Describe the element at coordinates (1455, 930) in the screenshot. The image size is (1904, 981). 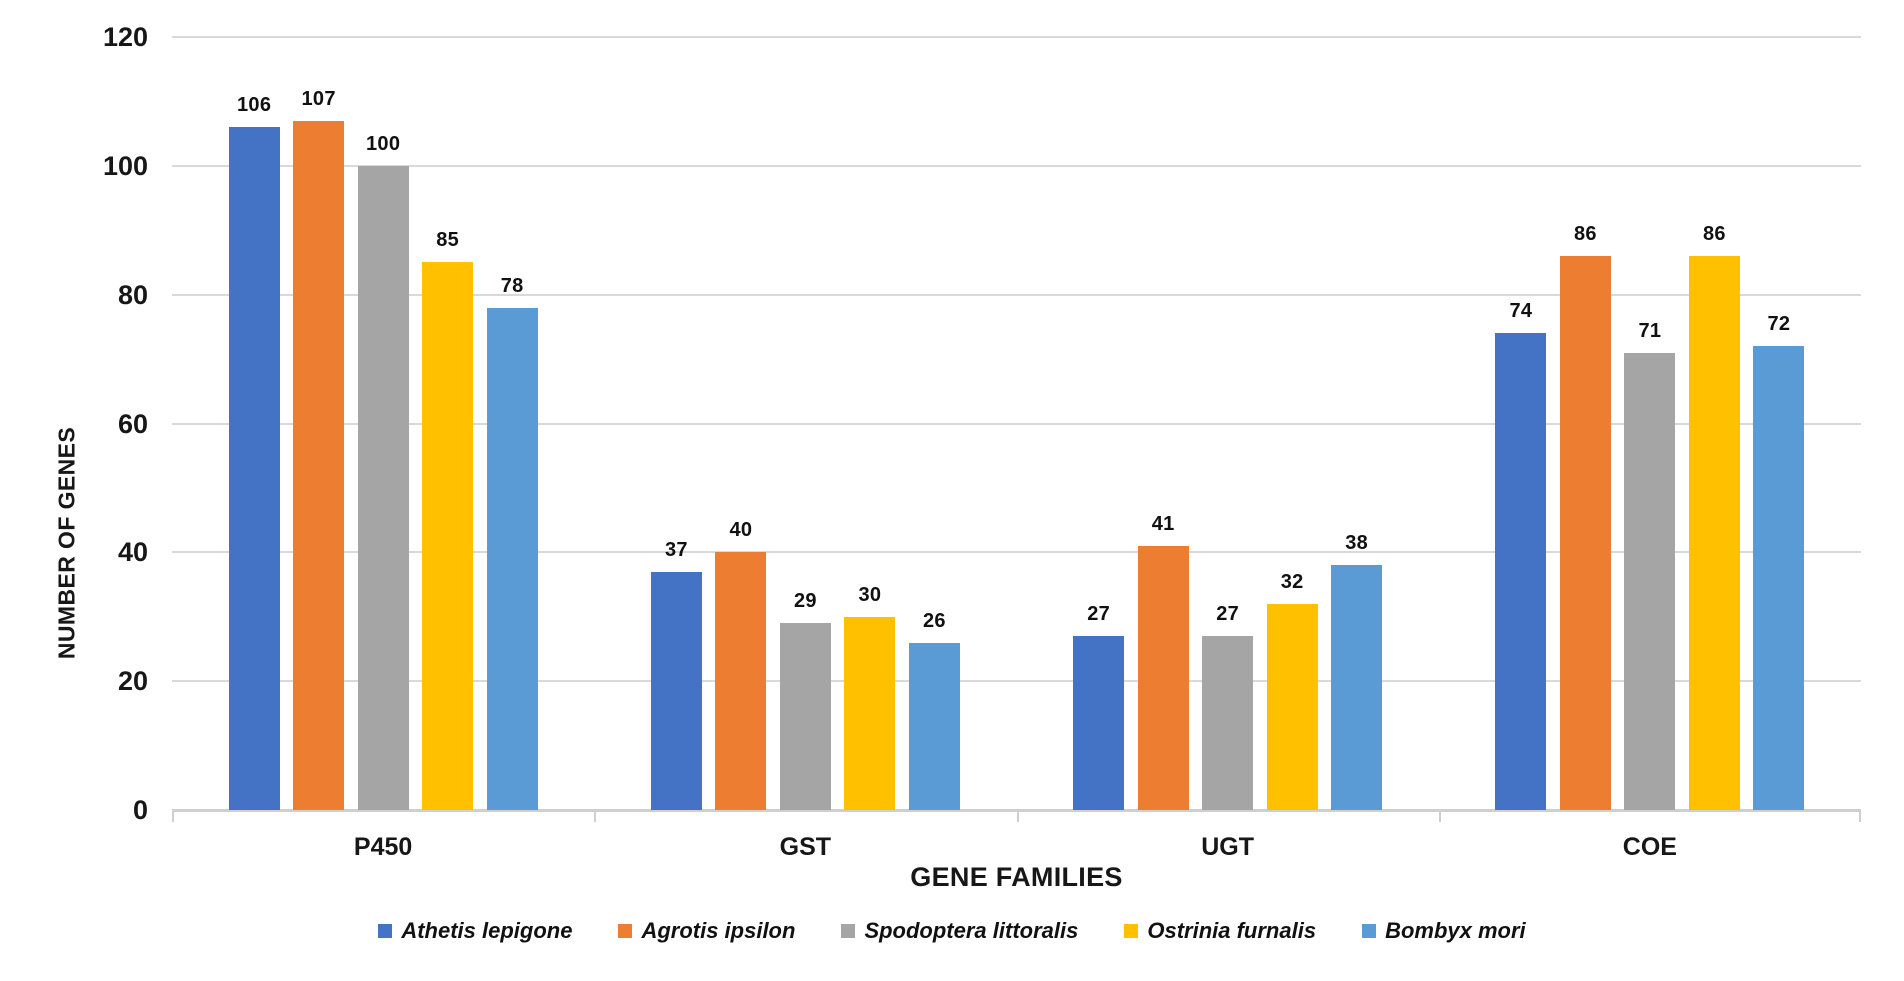
I see `legend-label: Bombyx mori` at that location.